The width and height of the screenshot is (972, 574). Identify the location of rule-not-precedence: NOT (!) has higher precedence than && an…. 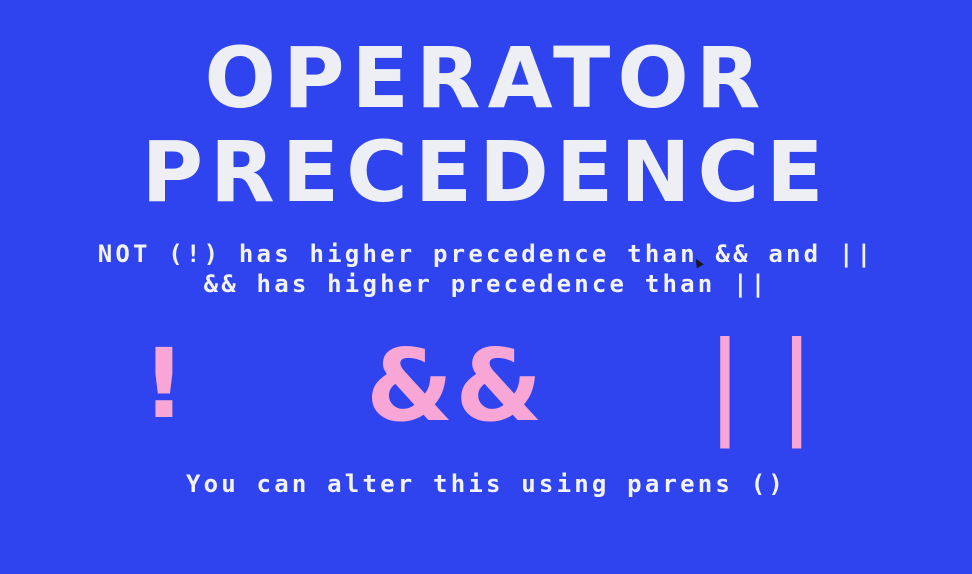
(486, 254).